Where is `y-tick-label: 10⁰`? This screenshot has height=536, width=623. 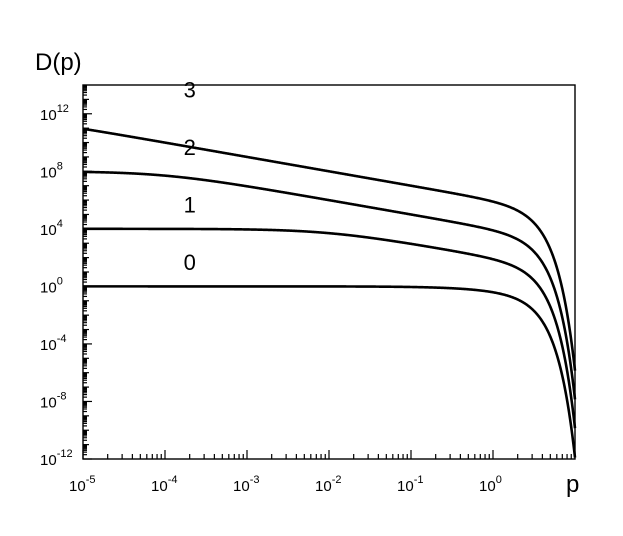
y-tick-label: 10⁰ is located at coordinates (51, 285).